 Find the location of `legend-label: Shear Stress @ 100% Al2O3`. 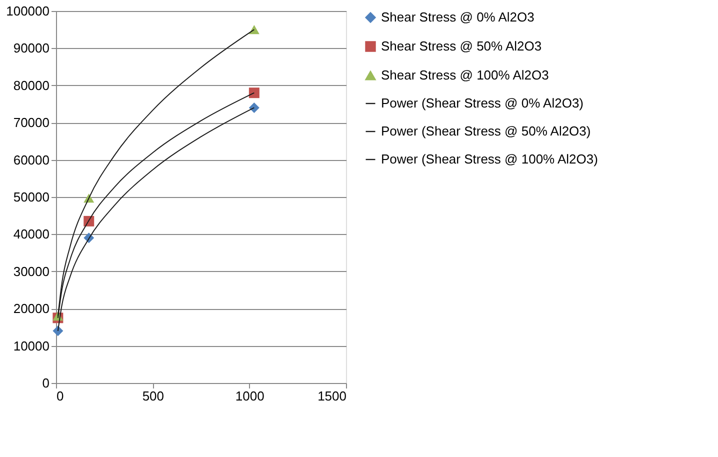

legend-label: Shear Stress @ 100% Al2O3 is located at coordinates (465, 75).